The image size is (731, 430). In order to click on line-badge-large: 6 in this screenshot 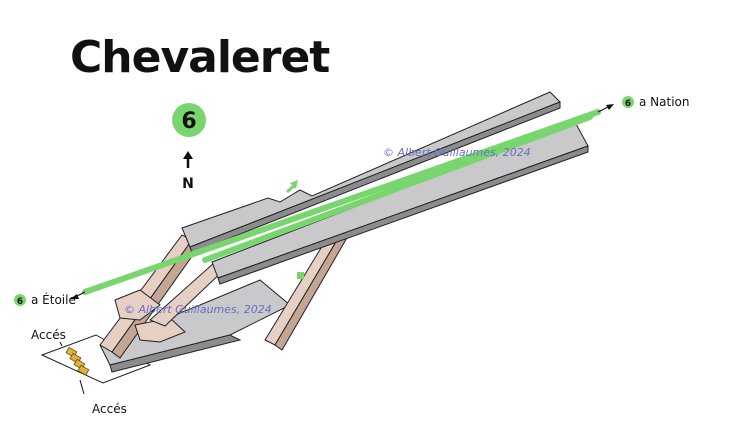, I will do `click(189, 120)`.